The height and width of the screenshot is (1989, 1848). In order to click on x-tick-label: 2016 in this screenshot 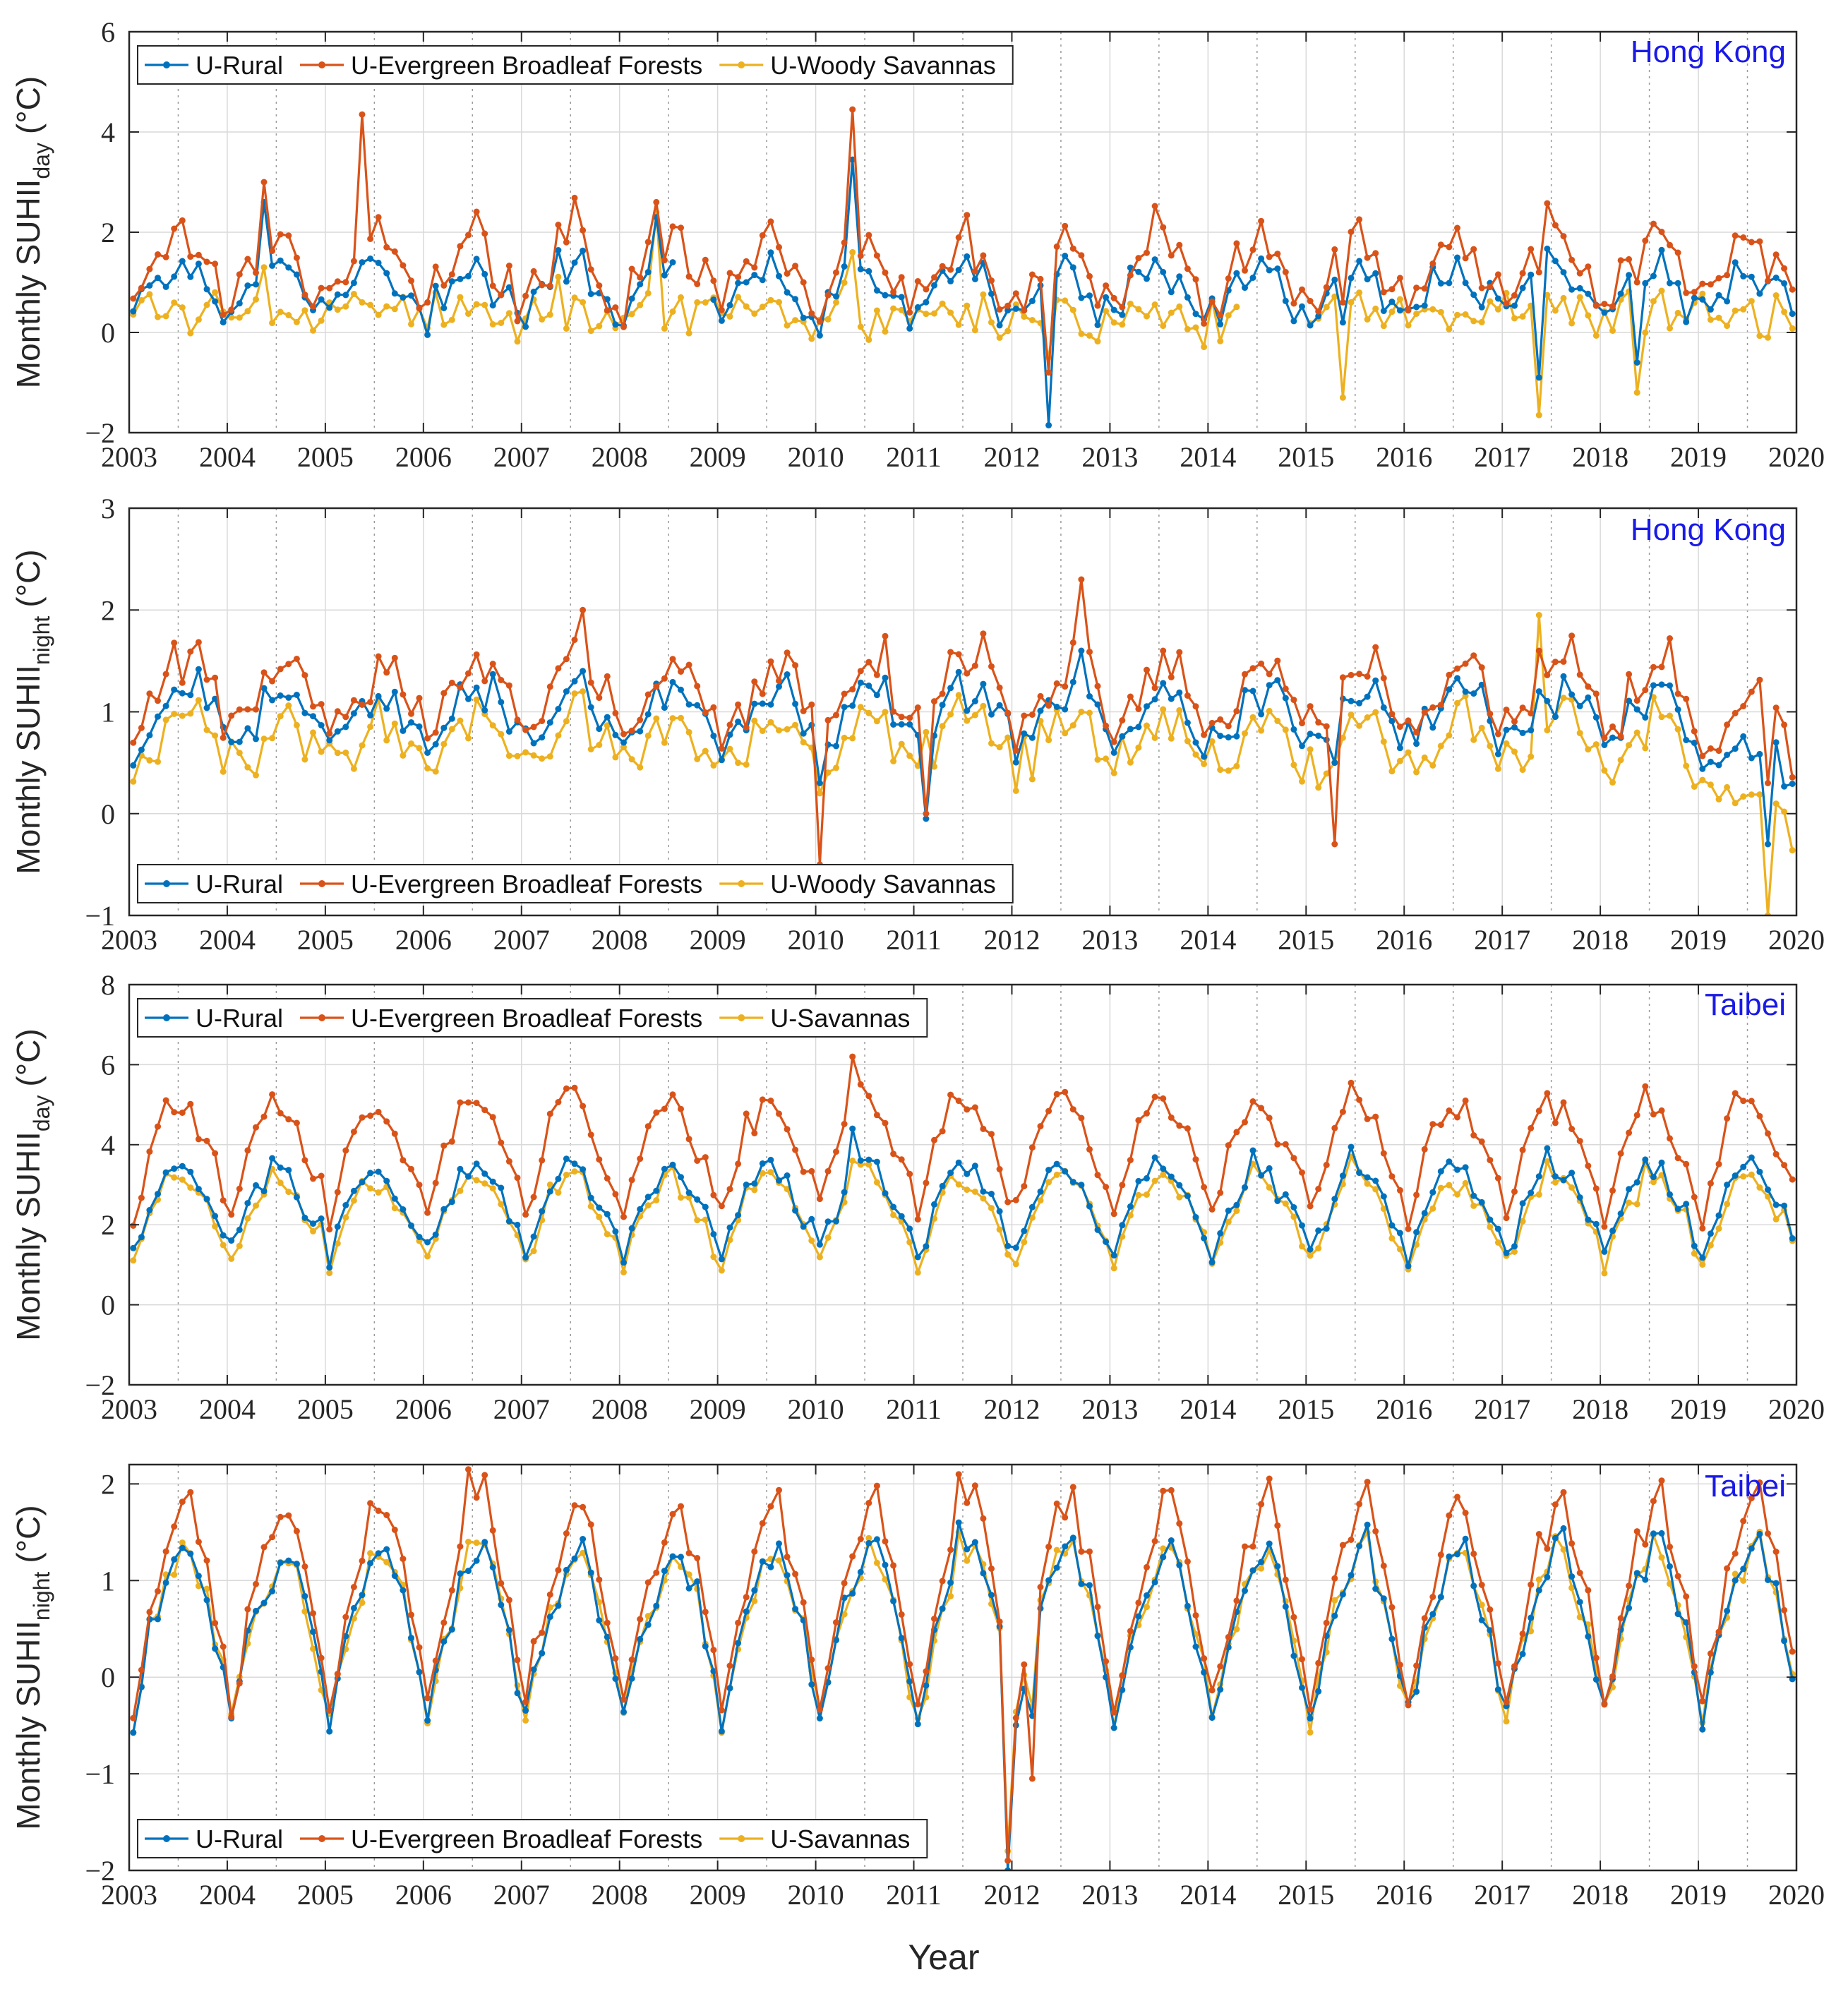, I will do `click(1404, 1409)`.